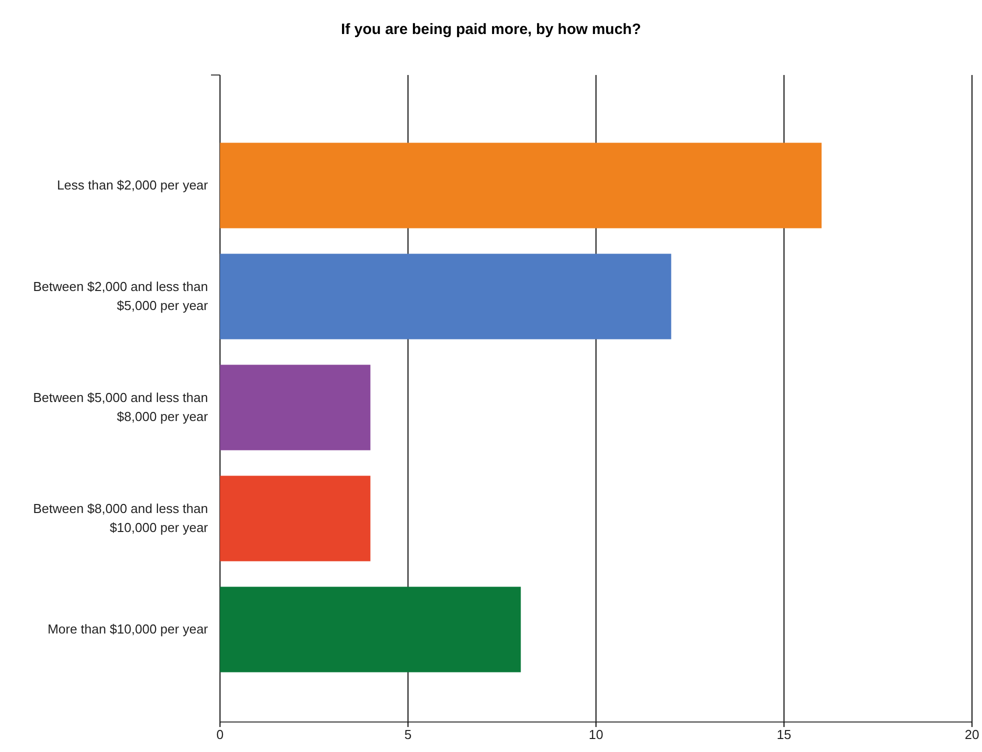 The width and height of the screenshot is (982, 752). I want to click on x-tick-label: 0, so click(220, 734).